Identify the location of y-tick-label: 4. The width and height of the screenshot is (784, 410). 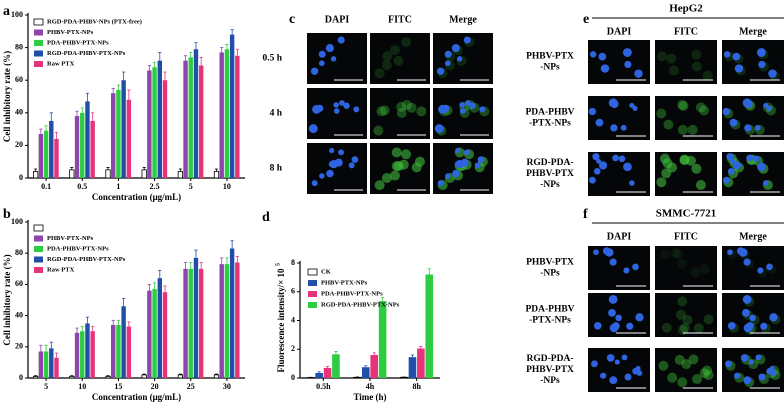
(293, 319).